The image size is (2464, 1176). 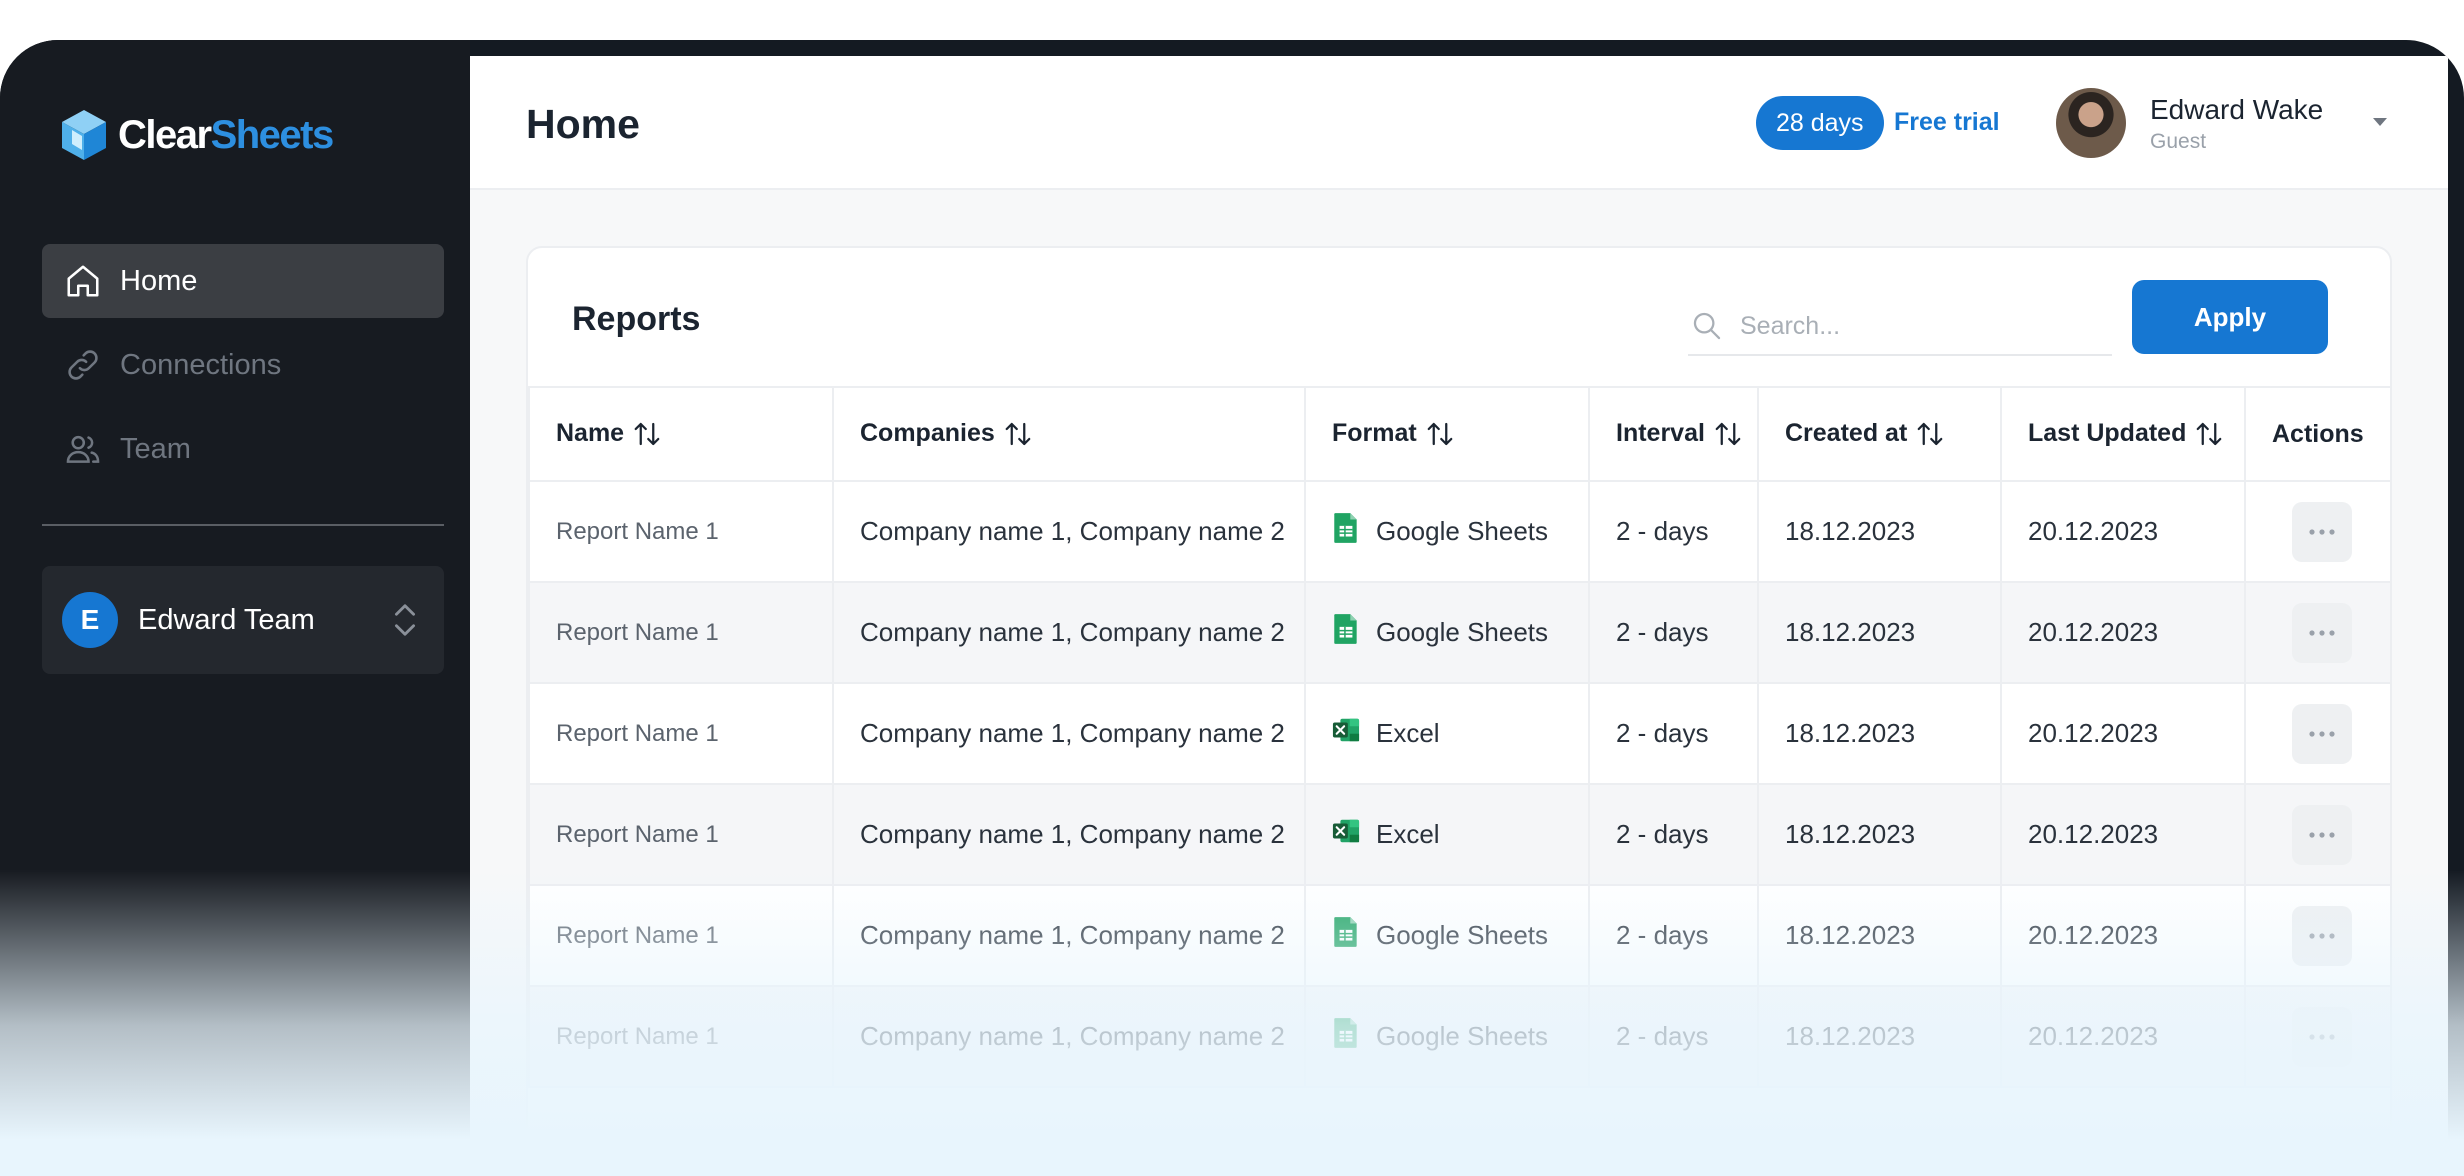 What do you see at coordinates (1879, 434) in the screenshot?
I see `column-header-created-at: Created at` at bounding box center [1879, 434].